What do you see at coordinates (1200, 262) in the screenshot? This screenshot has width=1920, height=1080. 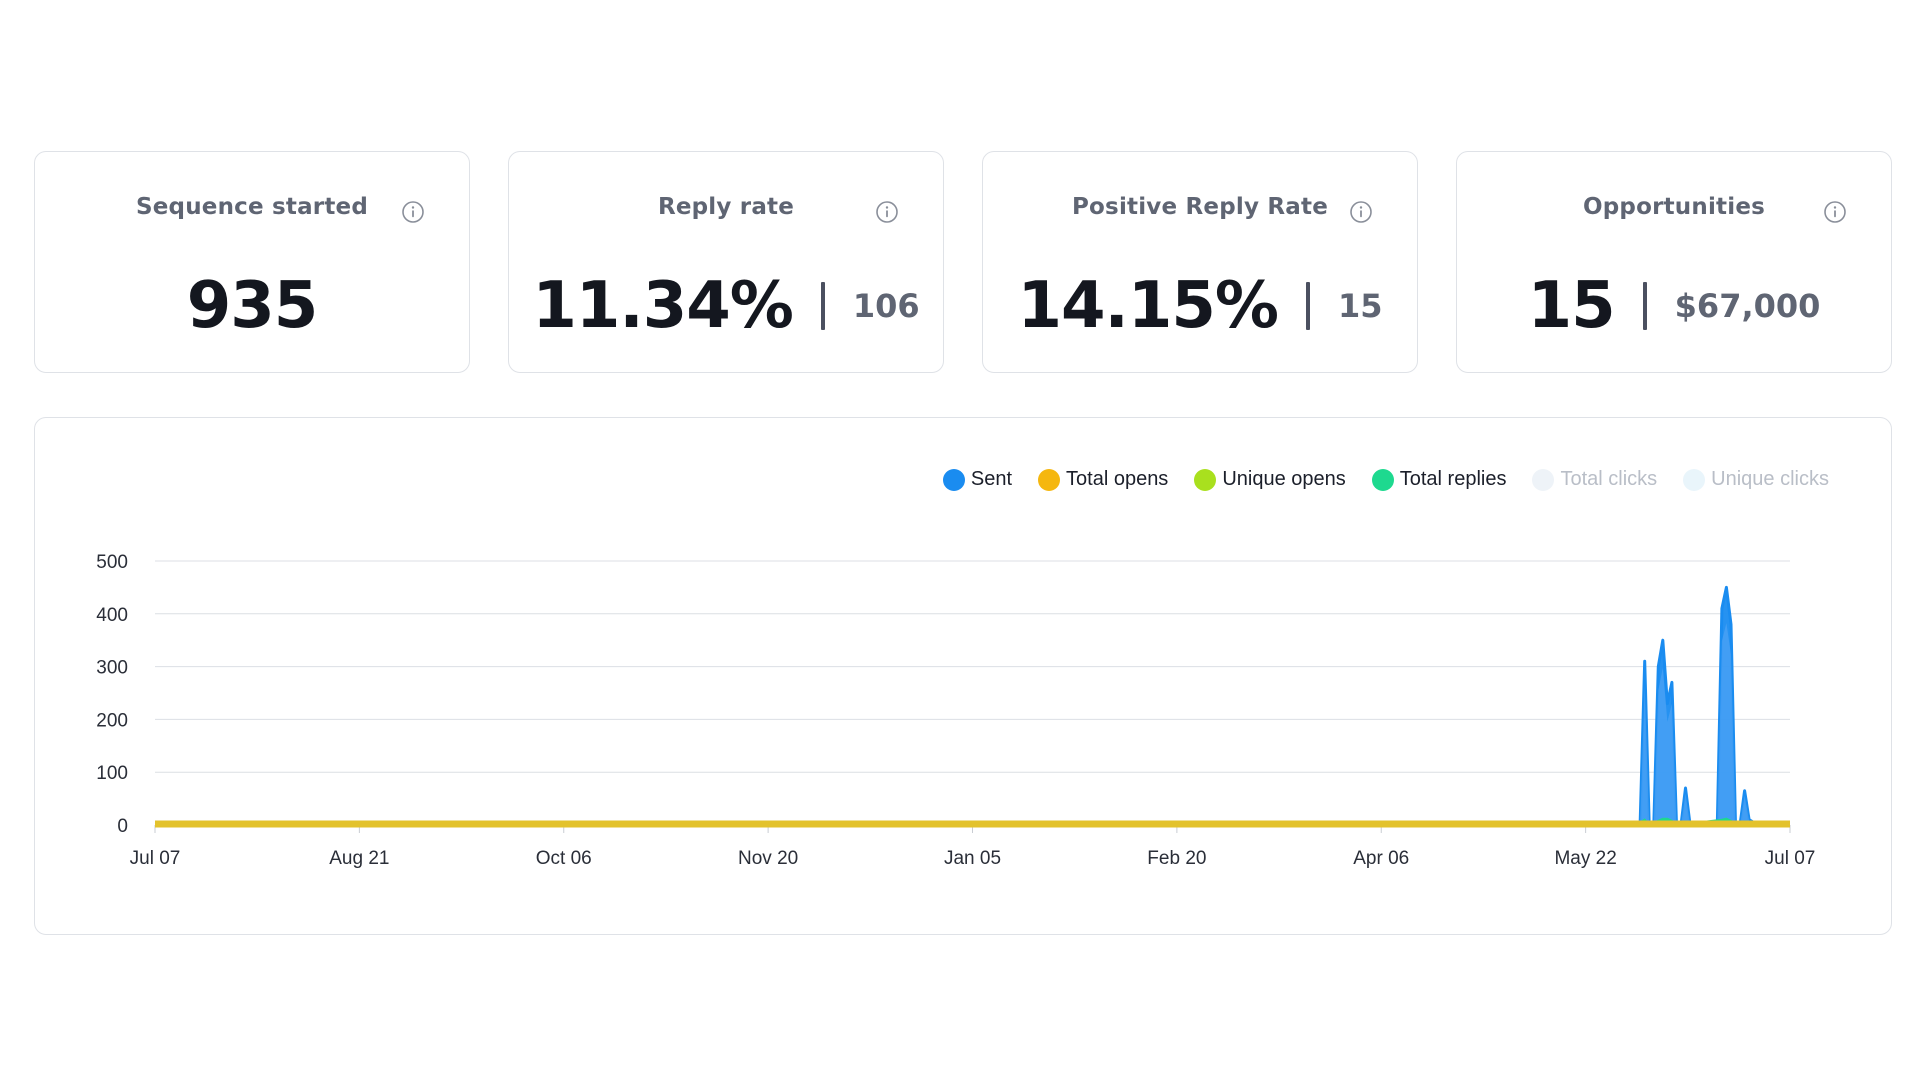 I see `stat-card-positive-reply-rate: Positive Reply Rate 14.15% 15` at bounding box center [1200, 262].